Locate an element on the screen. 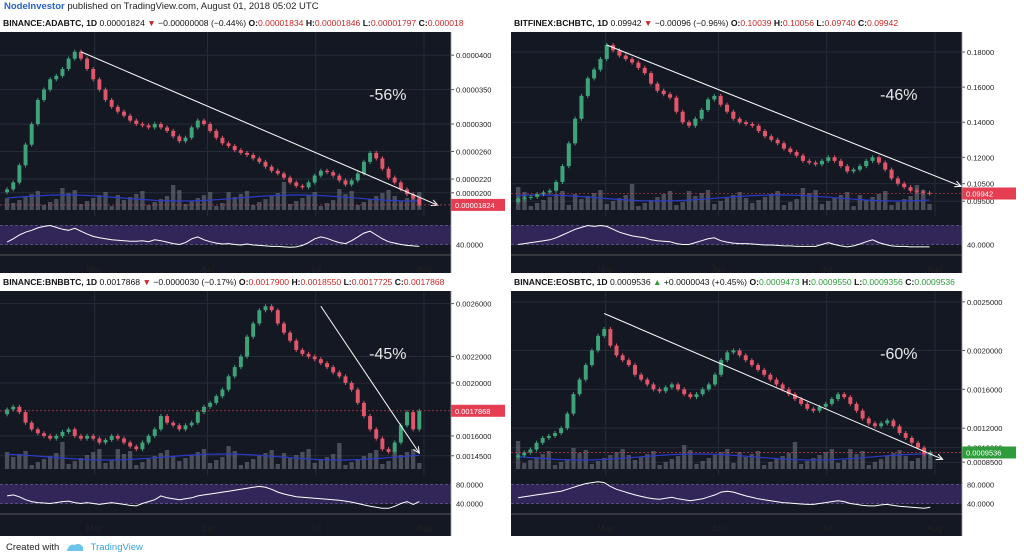  change-value: −0.00000008 (−0.44%) is located at coordinates (202, 23).